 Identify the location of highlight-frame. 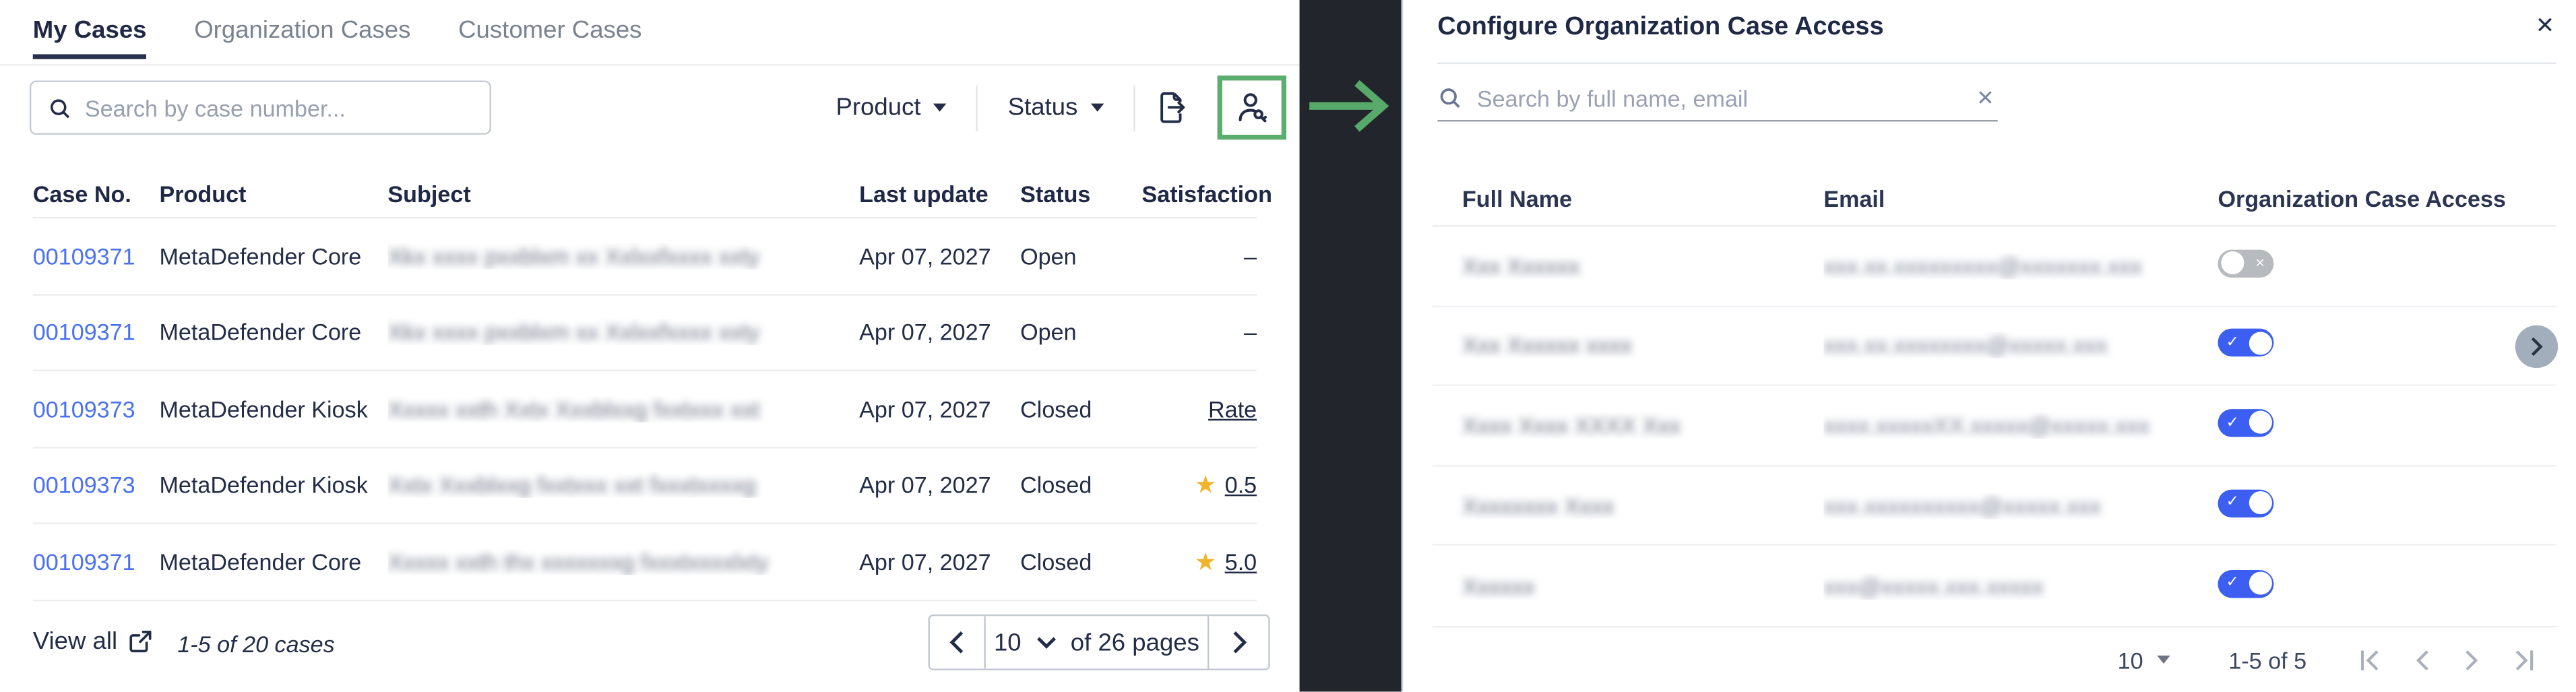
(1252, 107).